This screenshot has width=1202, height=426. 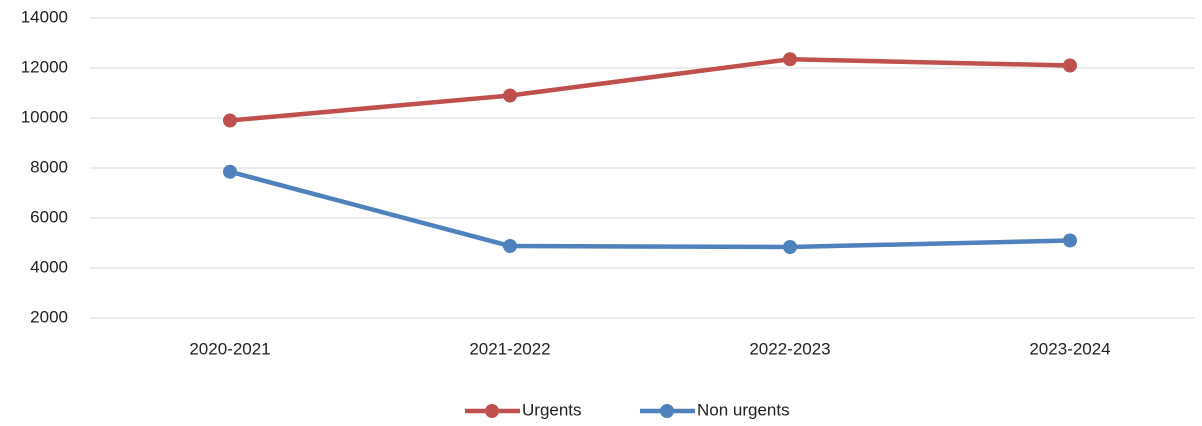 I want to click on x-tick-label: 2020-2021, so click(x=229, y=348).